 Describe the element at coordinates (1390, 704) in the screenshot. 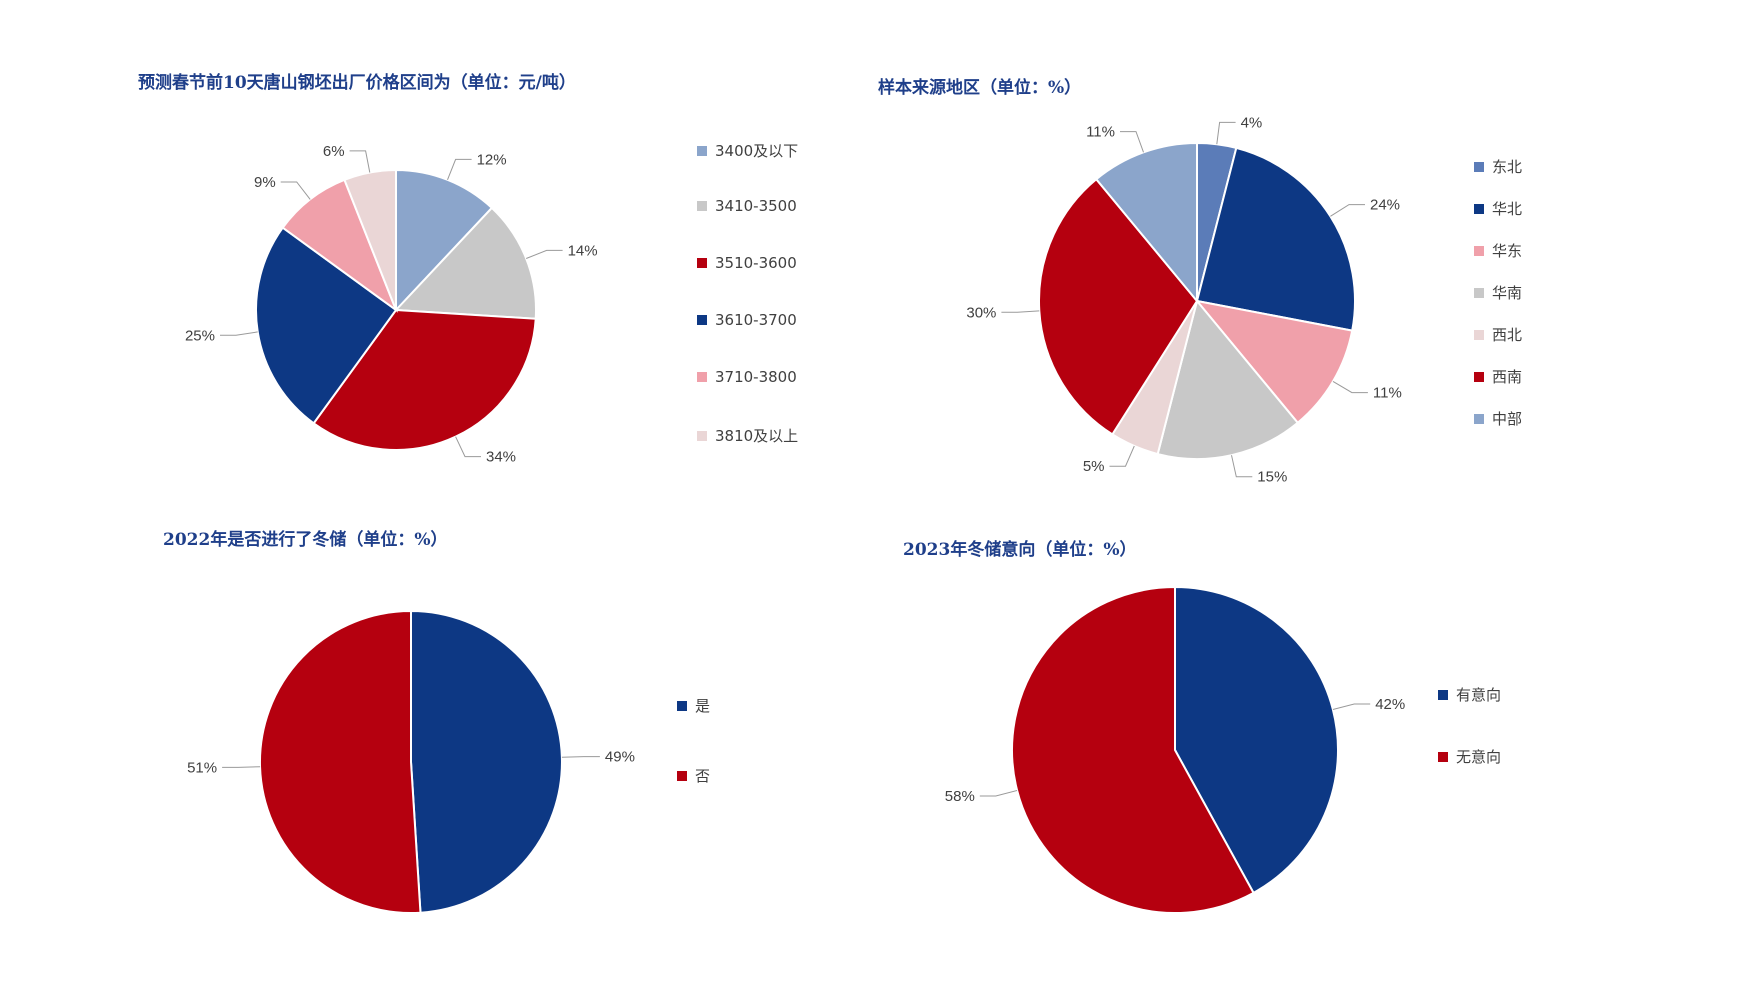

I see `slice-value-label: 42%` at that location.